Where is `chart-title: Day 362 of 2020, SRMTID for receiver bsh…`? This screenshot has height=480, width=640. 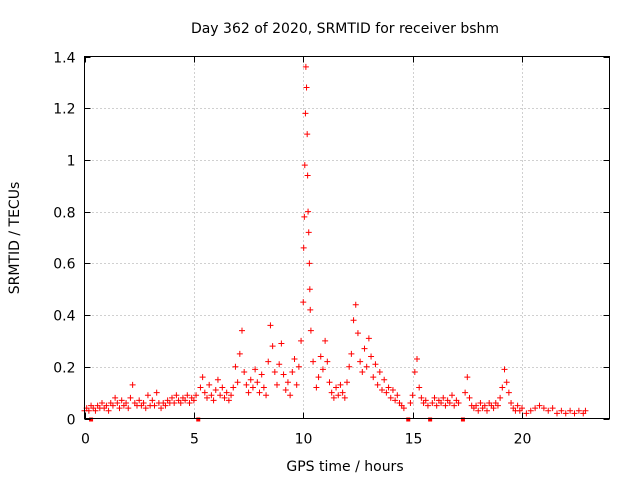
chart-title: Day 362 of 2020, SRMTID for receiver bsh… is located at coordinates (345, 29).